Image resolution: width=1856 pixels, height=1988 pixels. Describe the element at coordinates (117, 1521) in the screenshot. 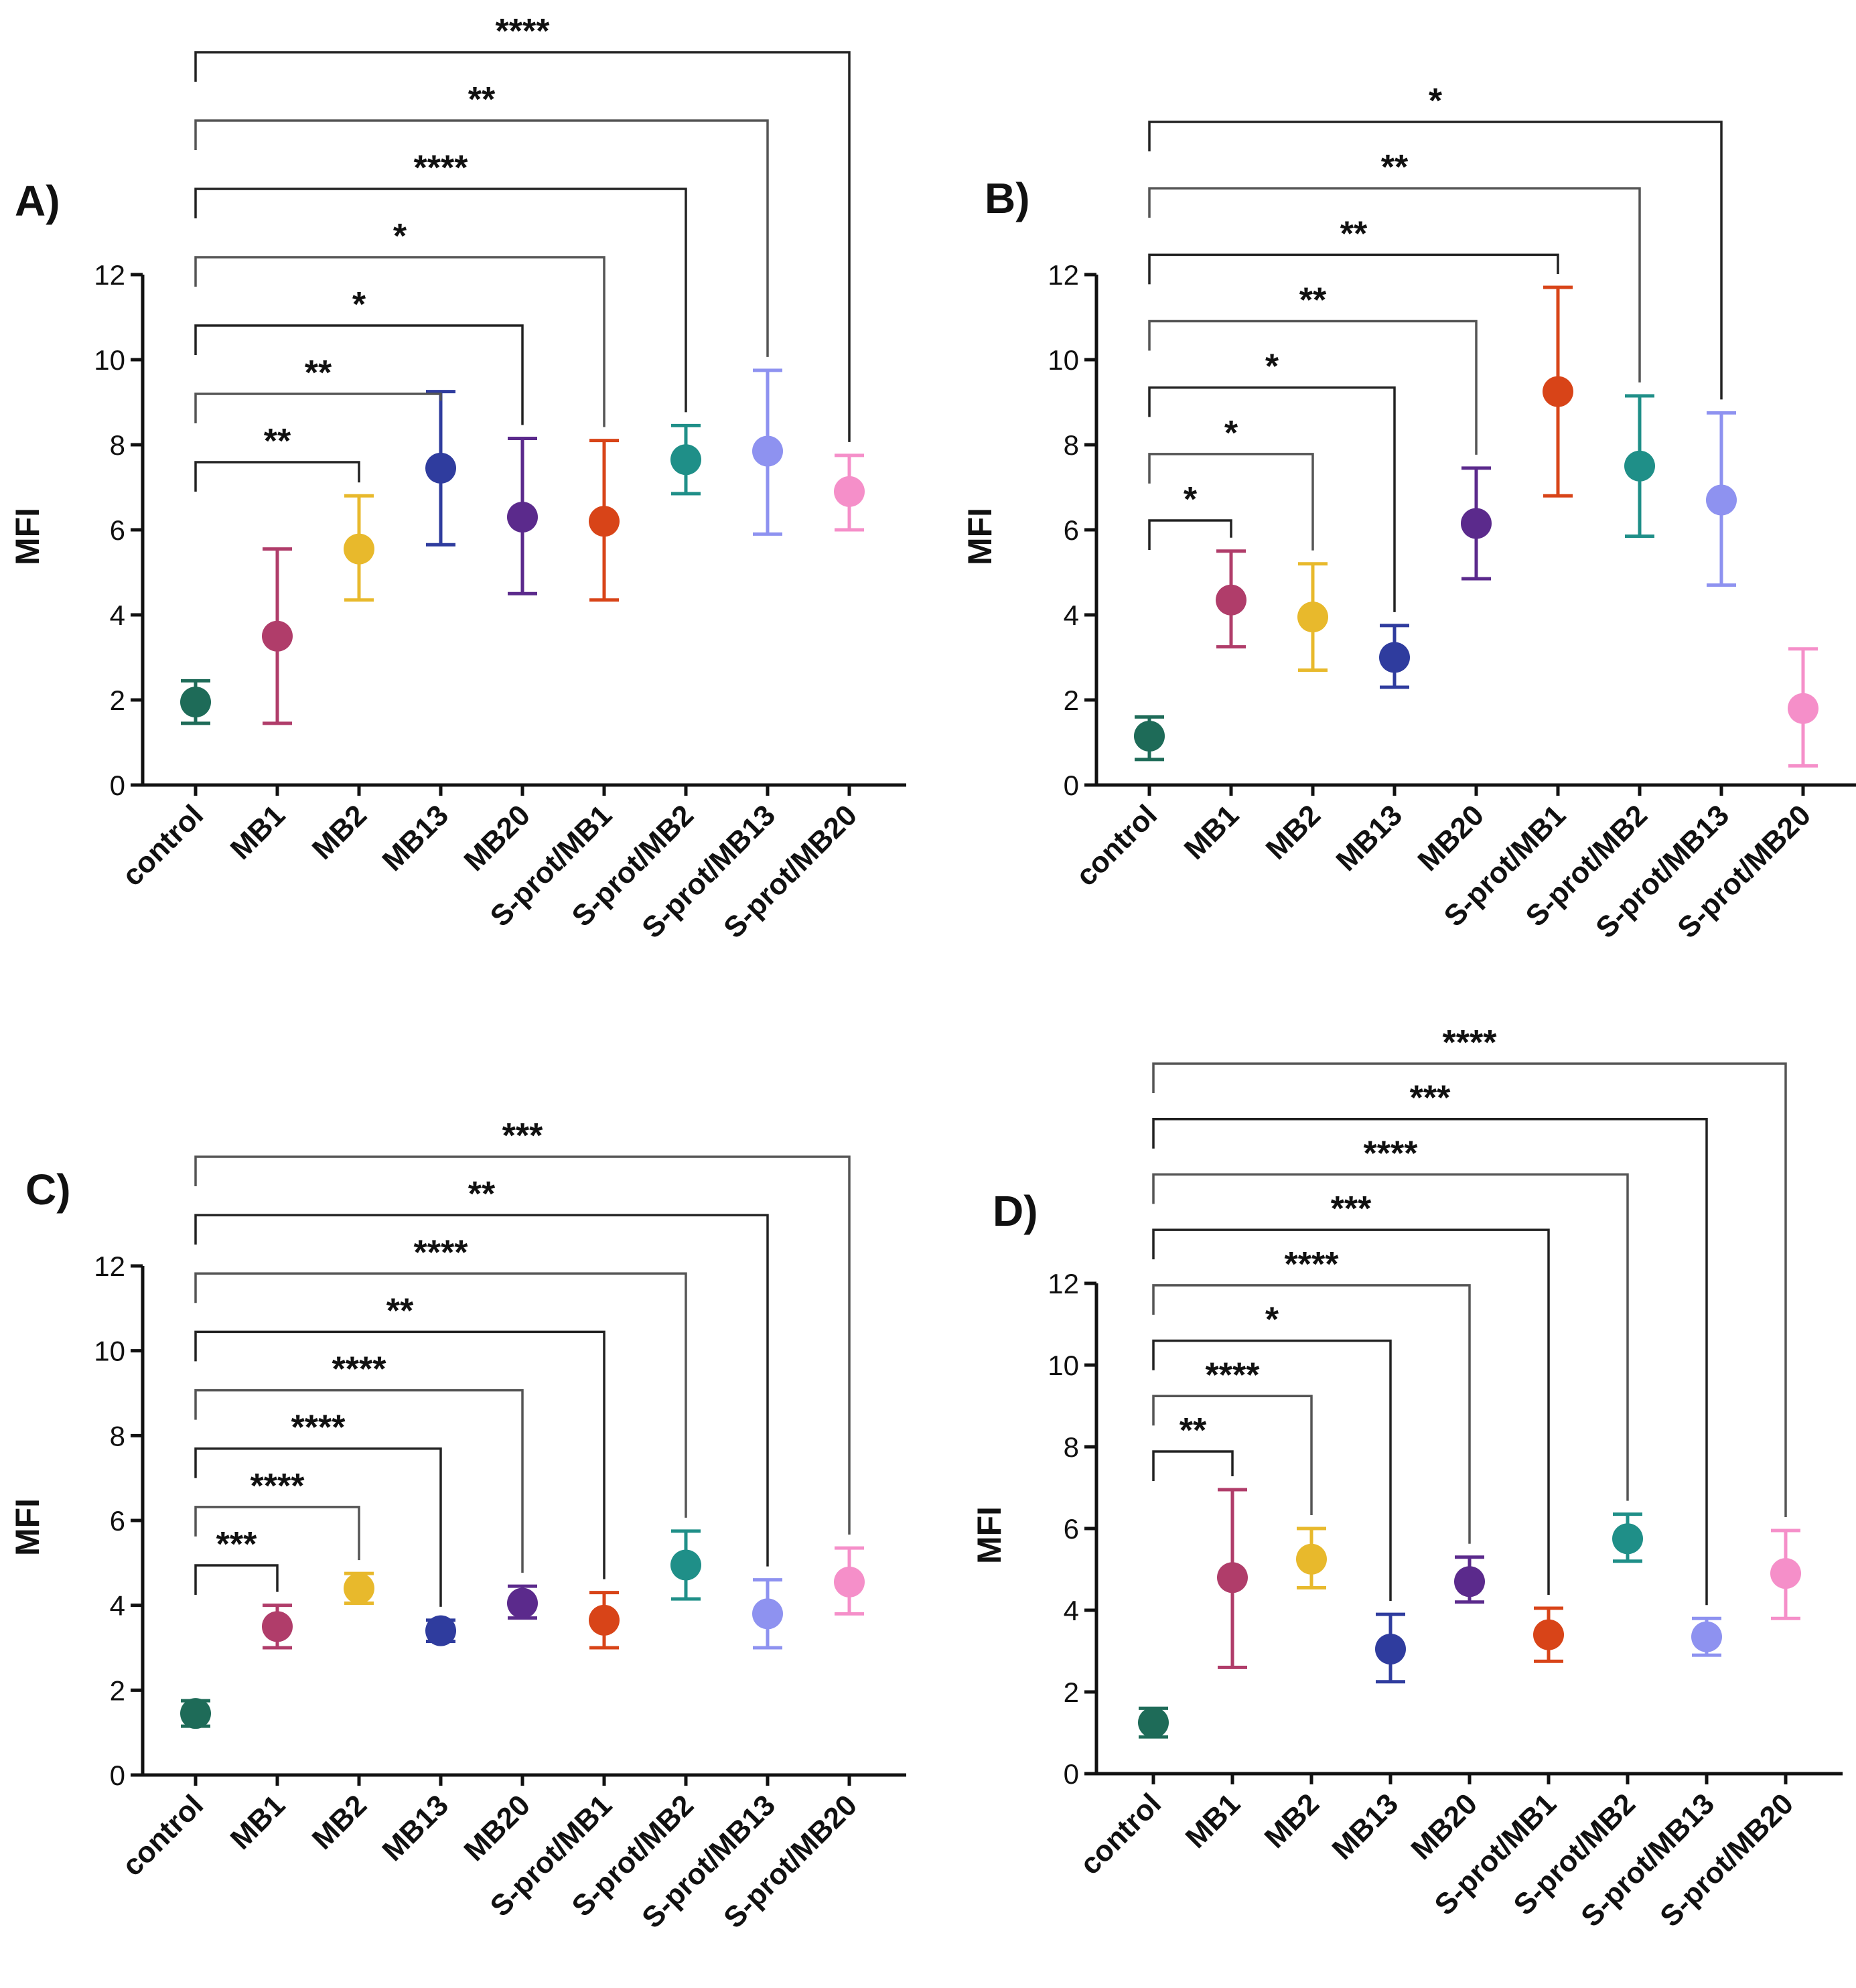

I see `y-tick-label: 6` at that location.